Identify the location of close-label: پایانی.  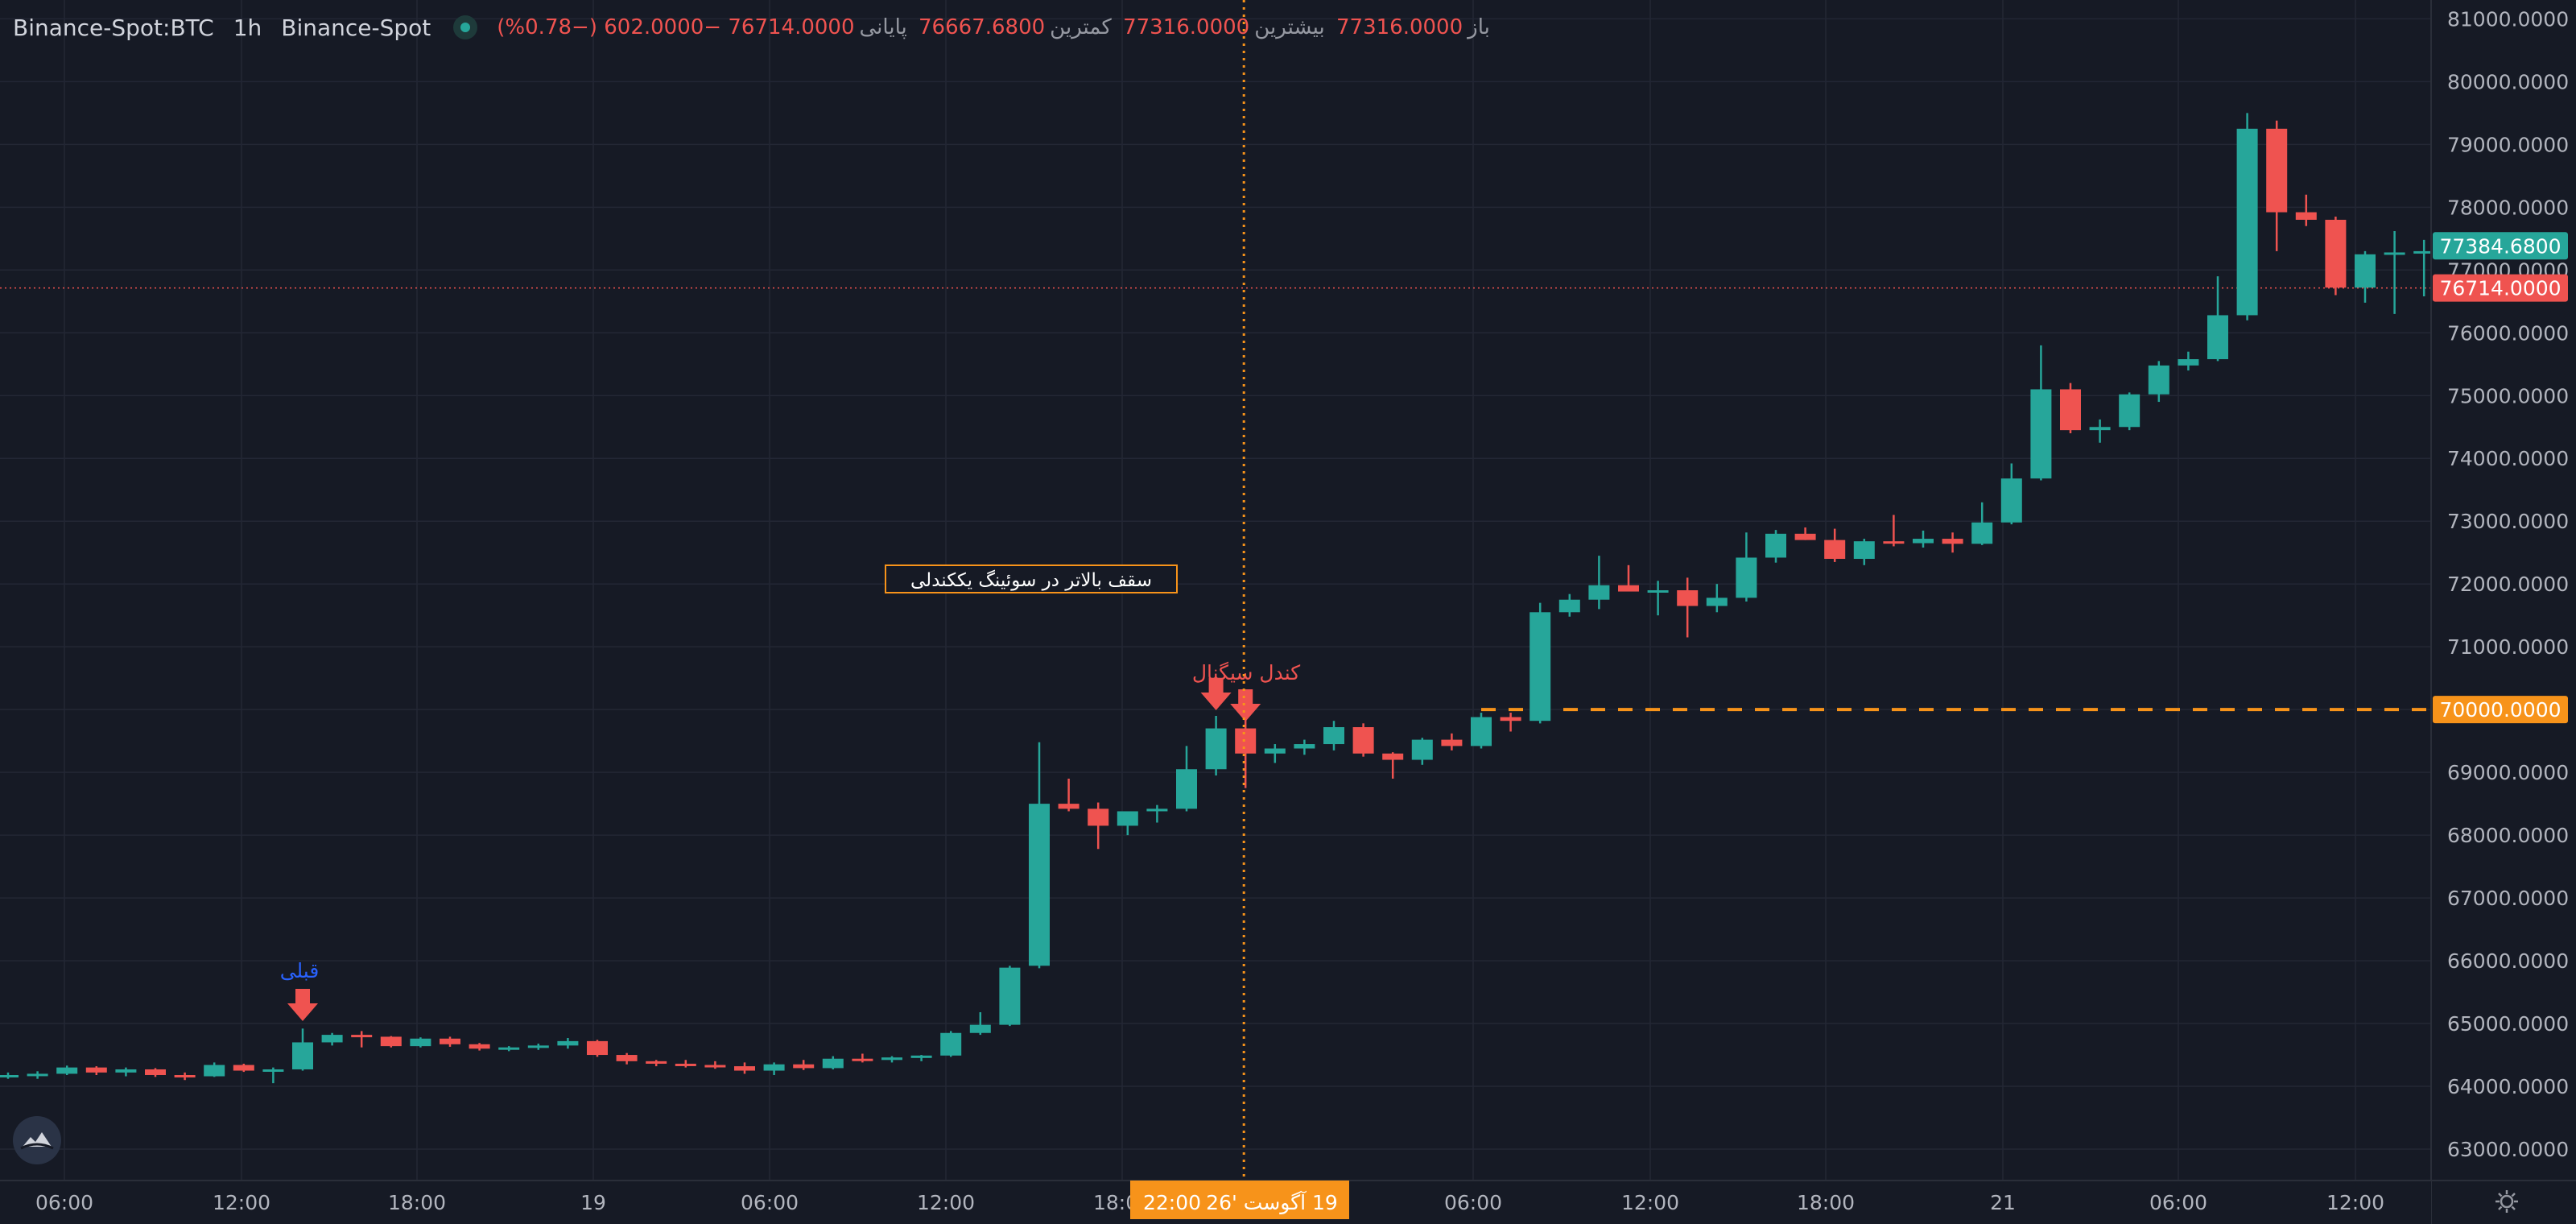
(883, 27).